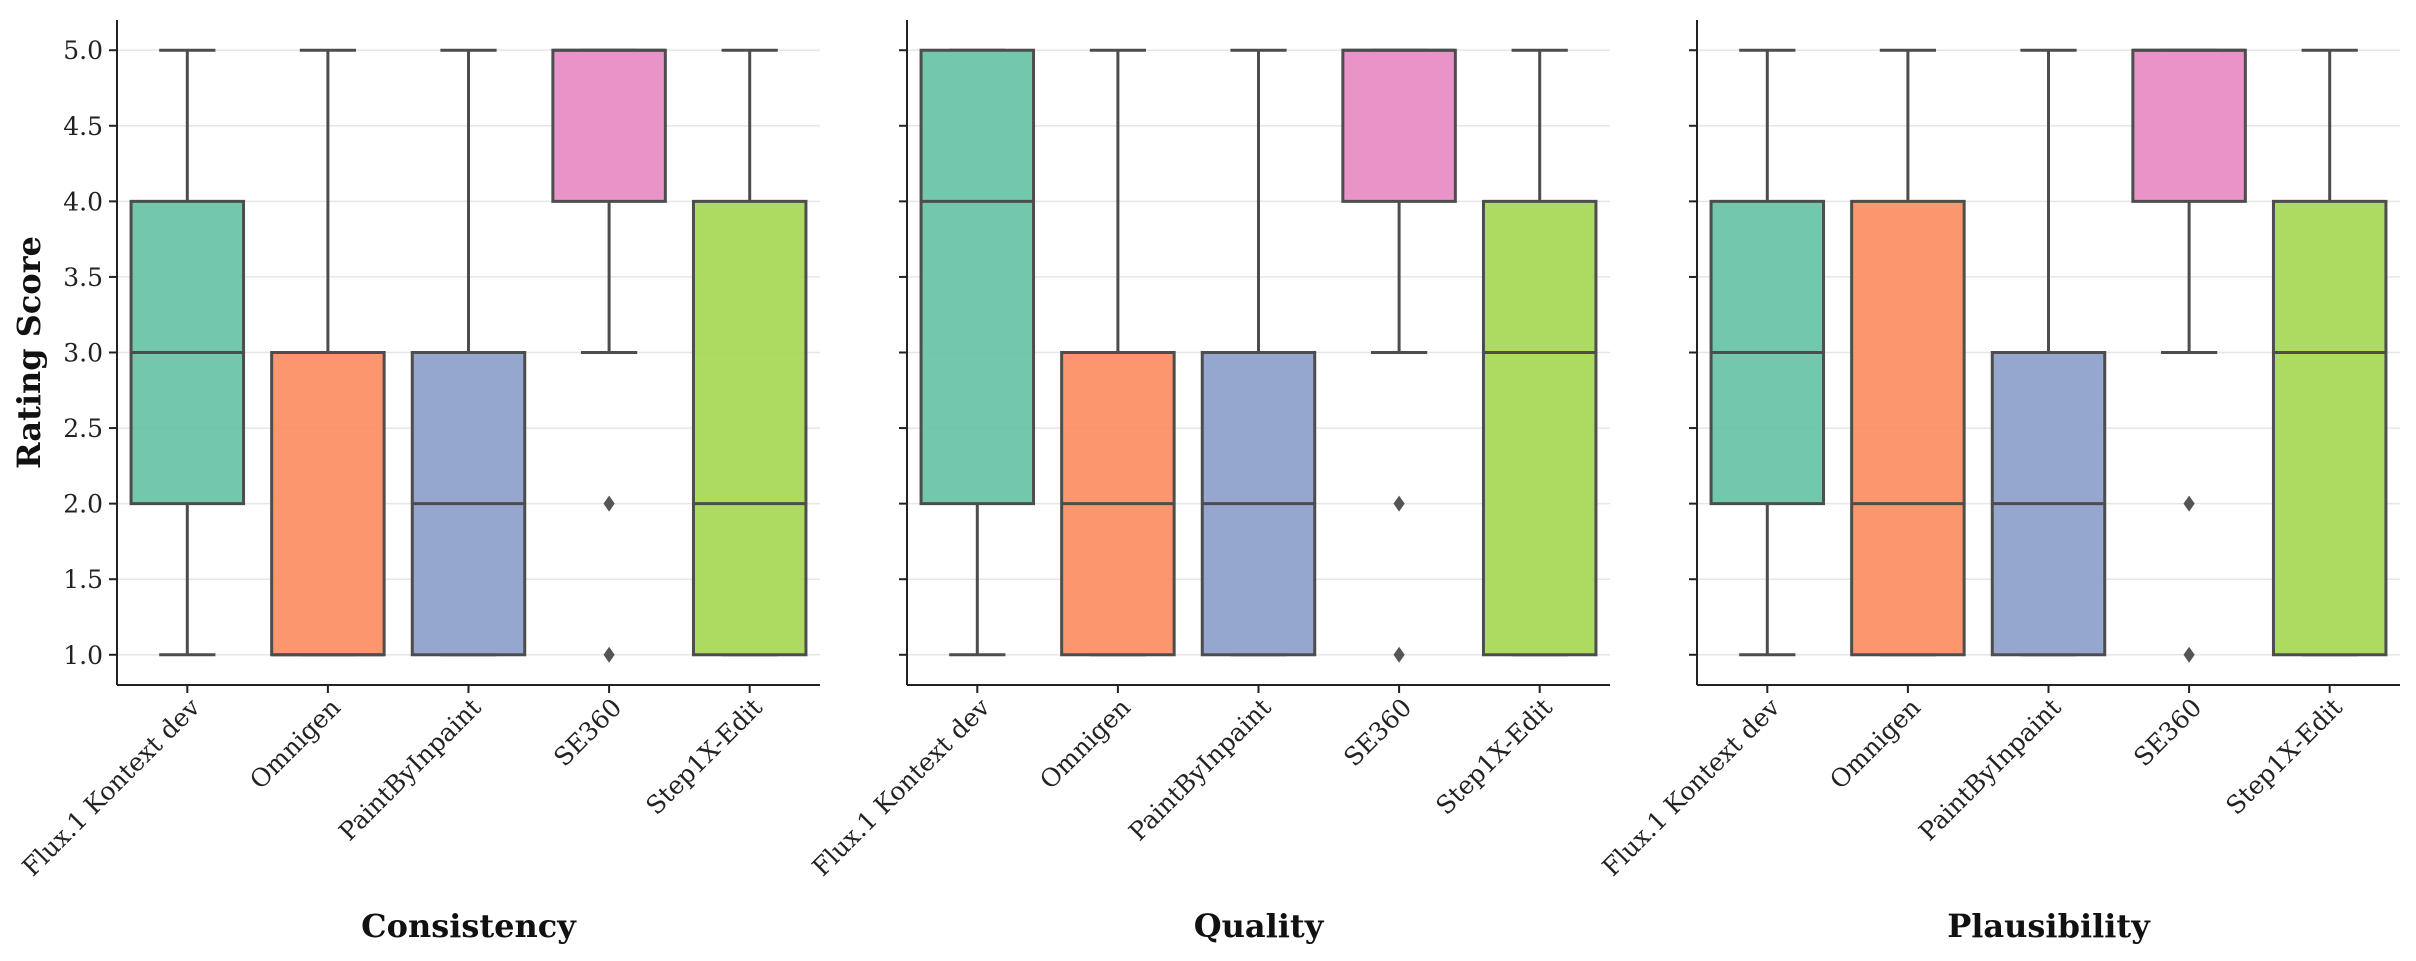  Describe the element at coordinates (83, 428) in the screenshot. I see `y-tick-label: 2.5` at that location.